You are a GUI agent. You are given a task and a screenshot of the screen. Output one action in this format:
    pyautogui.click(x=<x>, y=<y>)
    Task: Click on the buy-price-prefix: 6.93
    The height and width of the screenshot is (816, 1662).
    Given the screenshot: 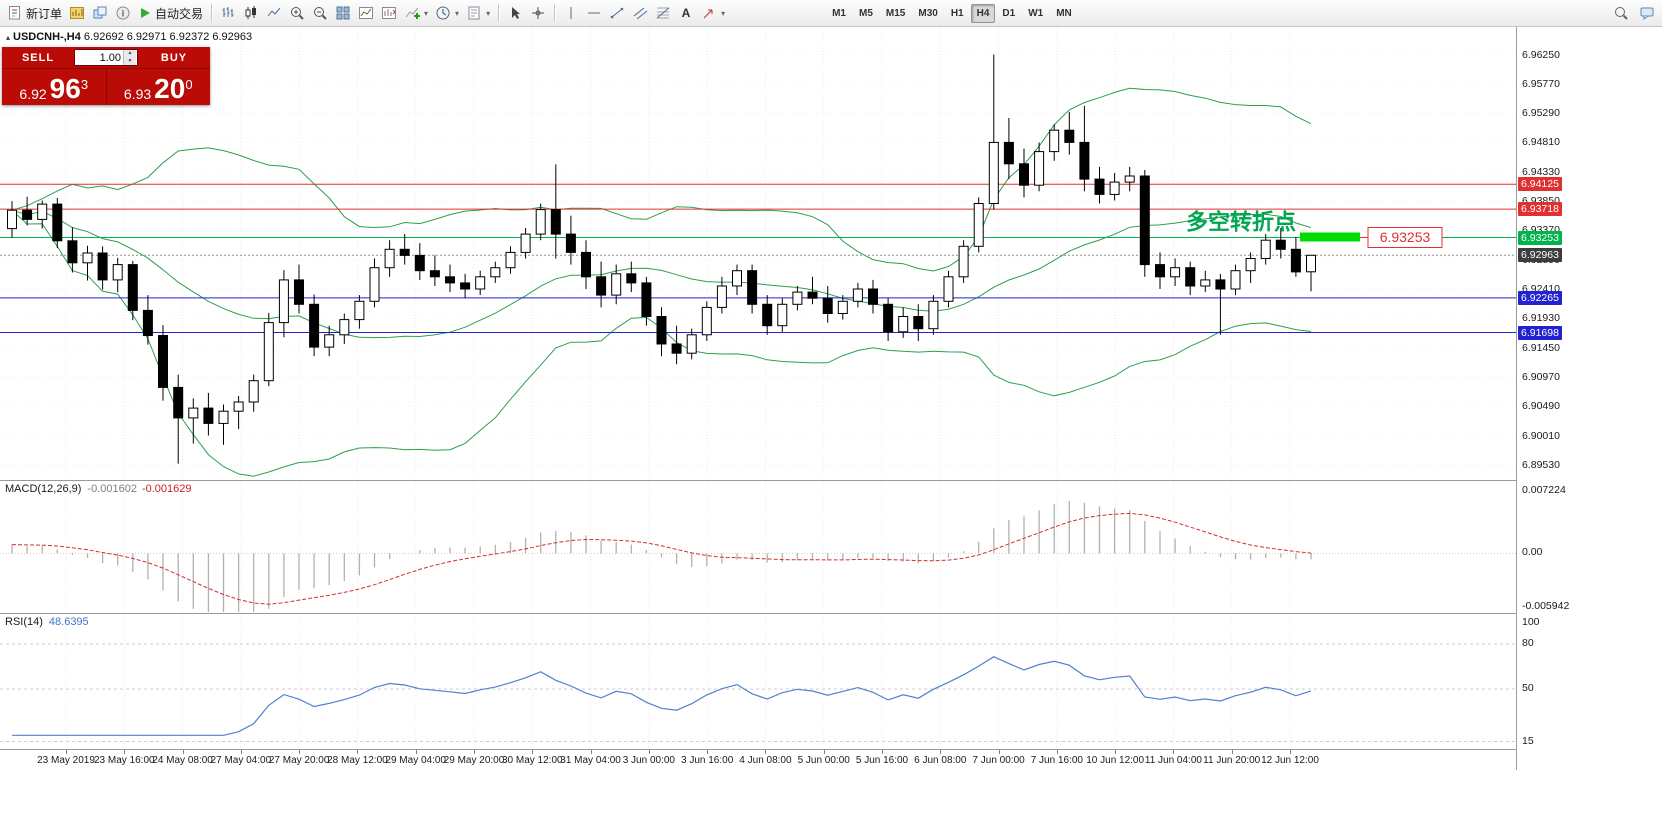 What is the action you would take?
    pyautogui.click(x=137, y=94)
    